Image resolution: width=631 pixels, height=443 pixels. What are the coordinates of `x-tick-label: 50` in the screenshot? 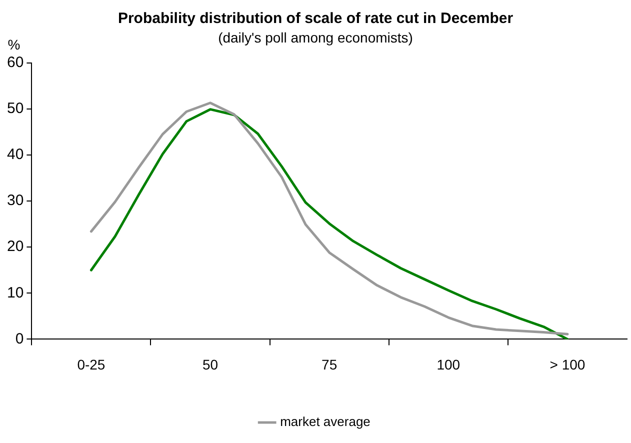 It's located at (210, 364).